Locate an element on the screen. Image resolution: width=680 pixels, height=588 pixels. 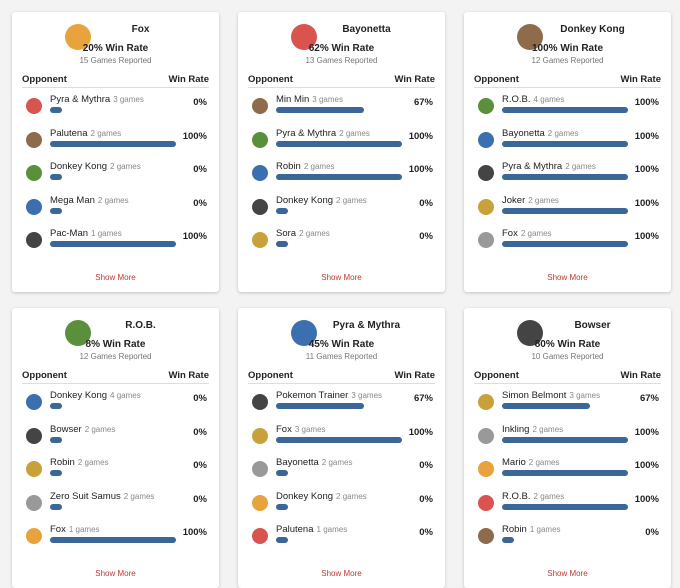
opponent-name: Bowser 2 games is located at coordinates (82, 429).